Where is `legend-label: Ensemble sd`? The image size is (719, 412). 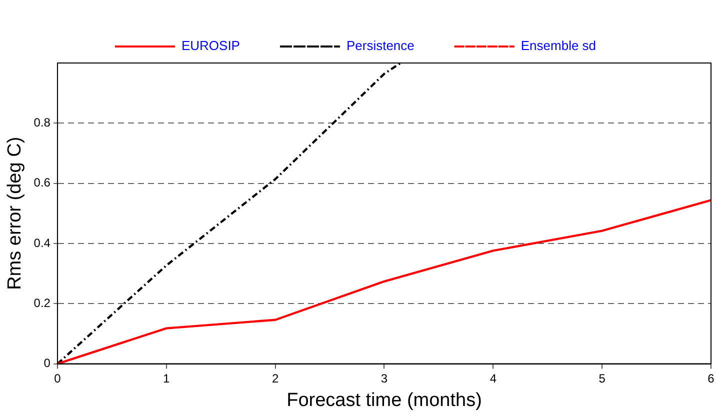 legend-label: Ensemble sd is located at coordinates (558, 46).